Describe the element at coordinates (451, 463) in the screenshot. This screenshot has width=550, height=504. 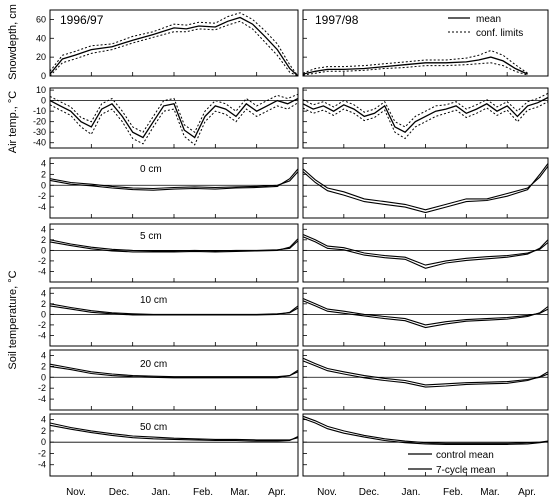
I see `legend-bottom: control mean 7-cycle mean` at that location.